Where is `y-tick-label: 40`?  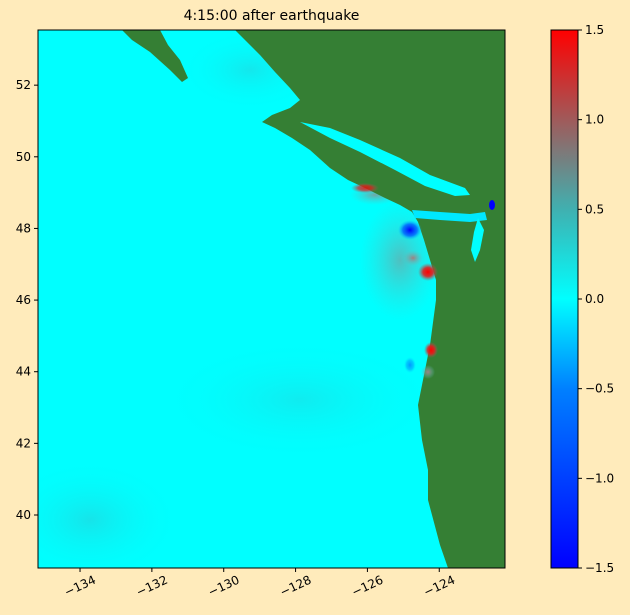 y-tick-label: 40 is located at coordinates (23, 515).